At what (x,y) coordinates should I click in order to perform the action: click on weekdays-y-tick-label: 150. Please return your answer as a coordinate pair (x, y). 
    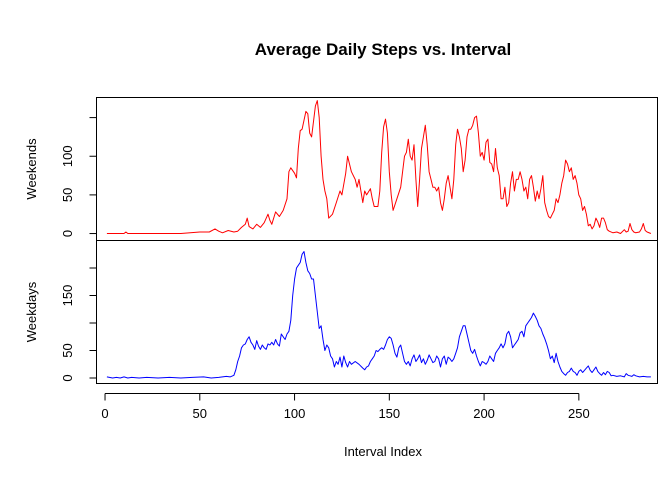
    Looking at the image, I should click on (67, 296).